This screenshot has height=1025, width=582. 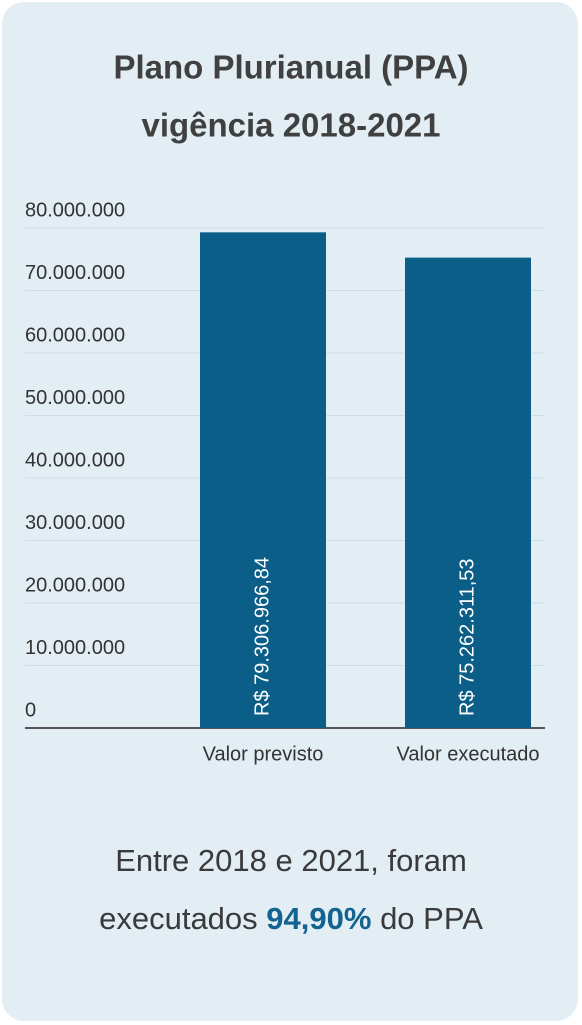 I want to click on annotation-text: executados, so click(x=178, y=918).